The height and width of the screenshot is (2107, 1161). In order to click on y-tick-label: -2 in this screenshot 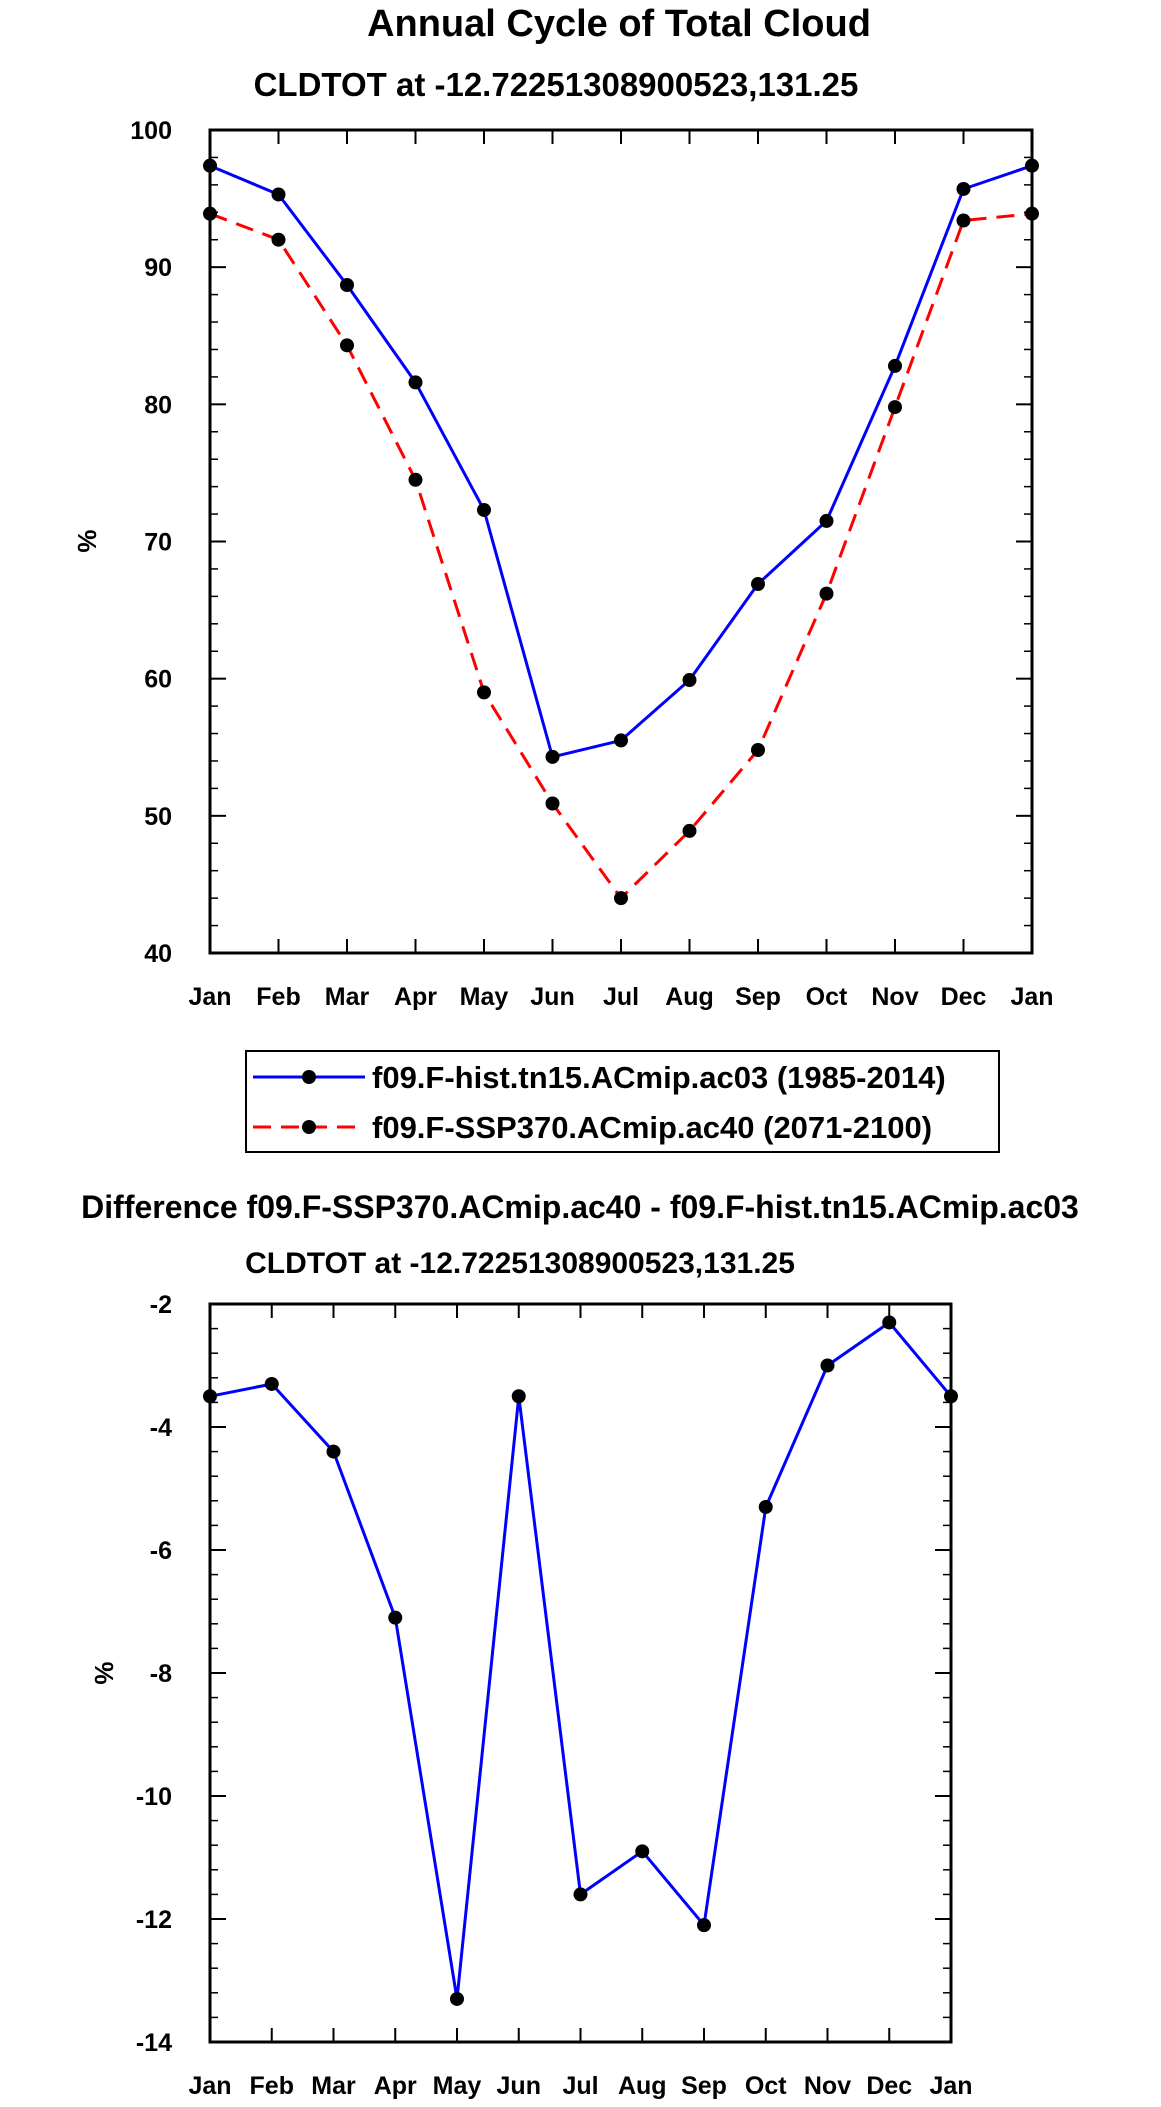, I will do `click(161, 1305)`.